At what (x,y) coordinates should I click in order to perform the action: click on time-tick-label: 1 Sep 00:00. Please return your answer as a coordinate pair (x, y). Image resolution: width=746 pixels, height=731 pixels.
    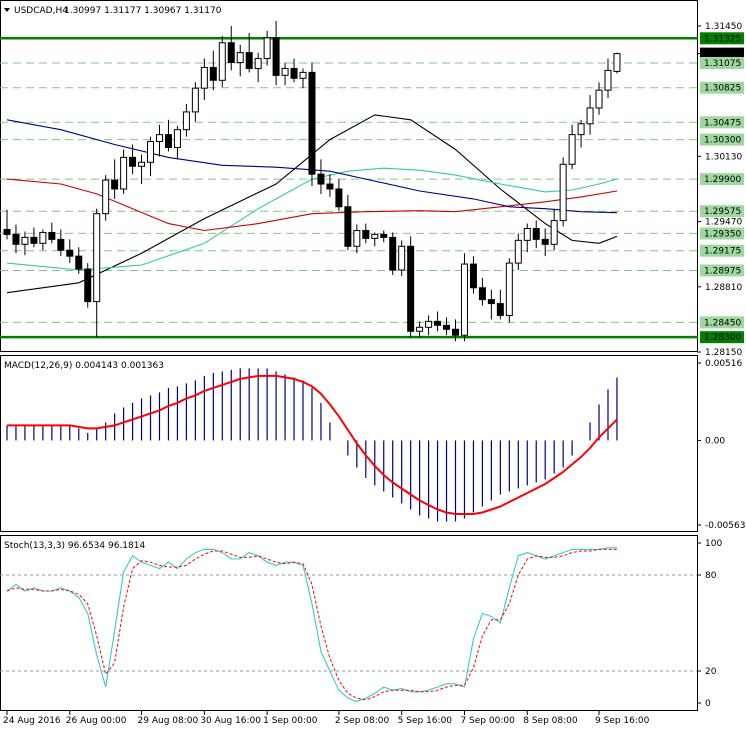
    Looking at the image, I should click on (290, 721).